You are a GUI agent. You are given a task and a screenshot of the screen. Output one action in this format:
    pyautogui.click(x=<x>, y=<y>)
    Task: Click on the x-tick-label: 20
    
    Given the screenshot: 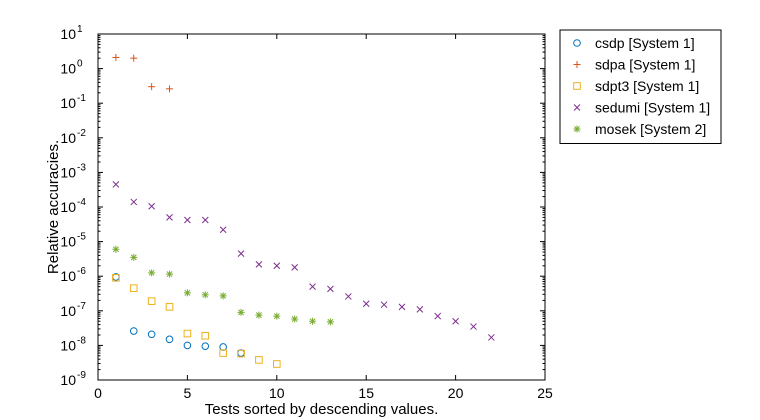 What is the action you would take?
    pyautogui.click(x=456, y=393)
    